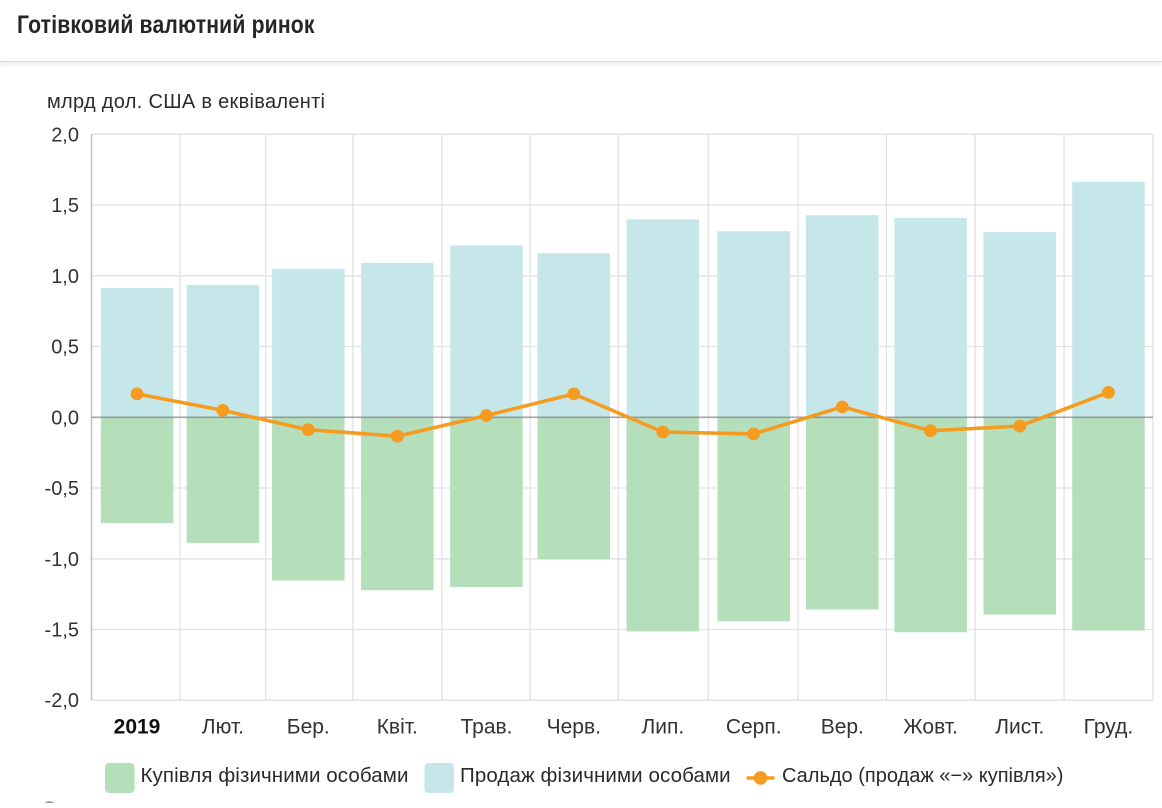 The image size is (1162, 808). I want to click on svg-text: Сальдо (продаж «−» купівля»), so click(922, 776).